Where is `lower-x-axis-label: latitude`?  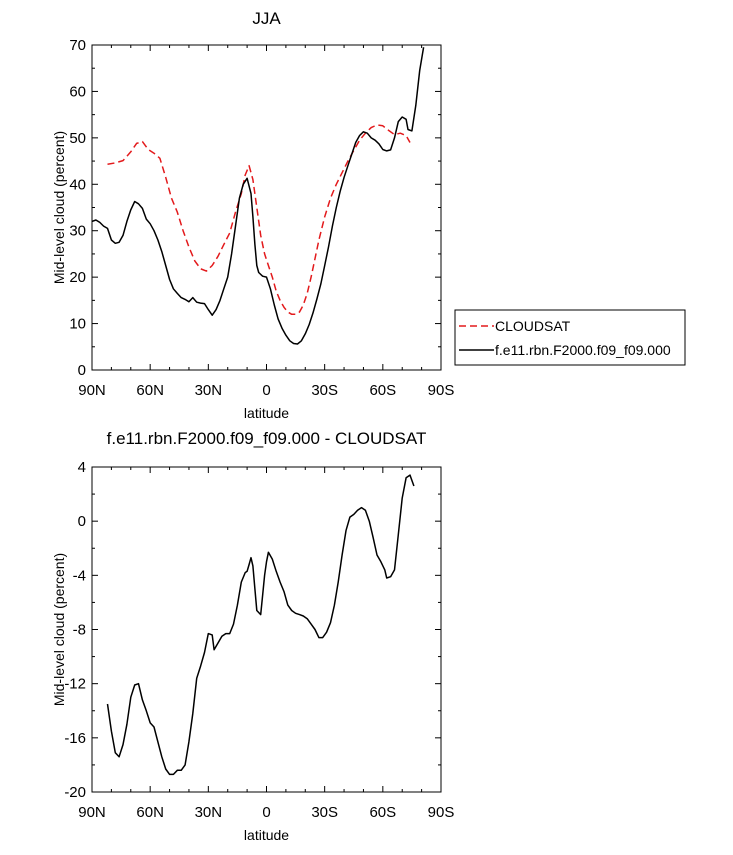
lower-x-axis-label: latitude is located at coordinates (266, 835).